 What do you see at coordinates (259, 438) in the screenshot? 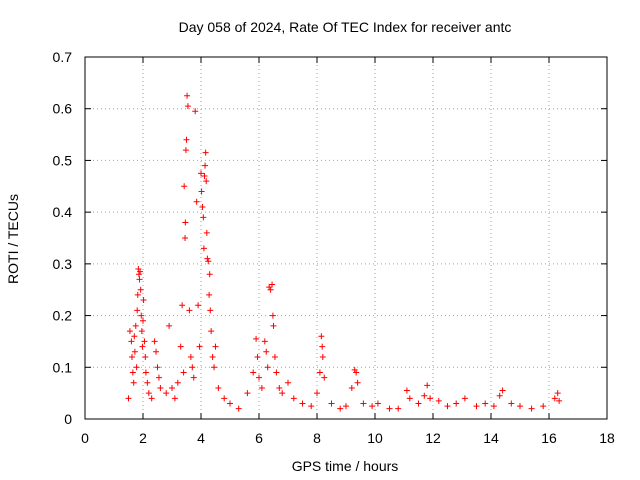
I see `x-tick-label: 6` at bounding box center [259, 438].